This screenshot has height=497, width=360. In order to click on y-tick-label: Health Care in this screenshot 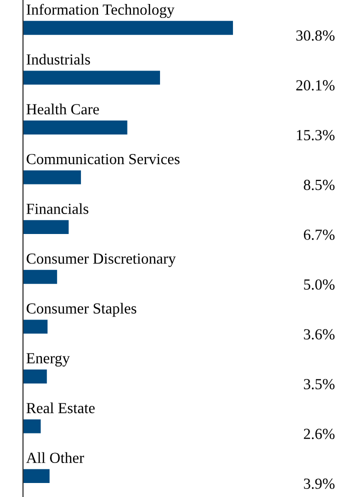, I will do `click(62, 109)`.